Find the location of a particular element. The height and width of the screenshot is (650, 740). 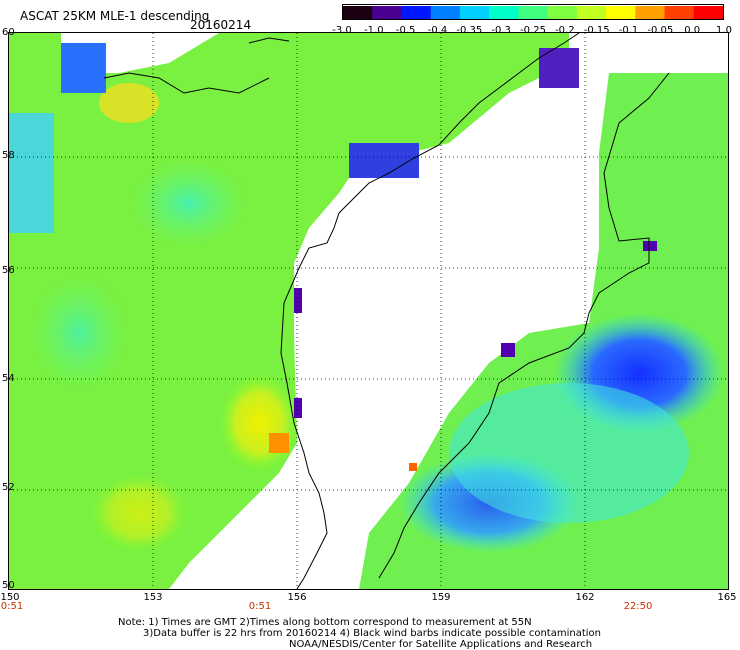

lat-tick-60: 60 is located at coordinates (8, 32).